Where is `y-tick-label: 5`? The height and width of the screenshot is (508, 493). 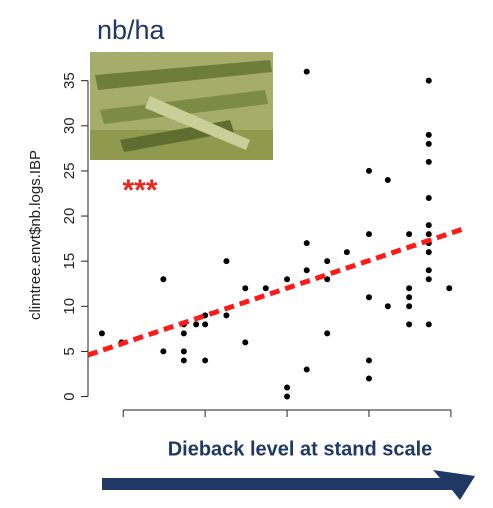 y-tick-label: 5 is located at coordinates (69, 351).